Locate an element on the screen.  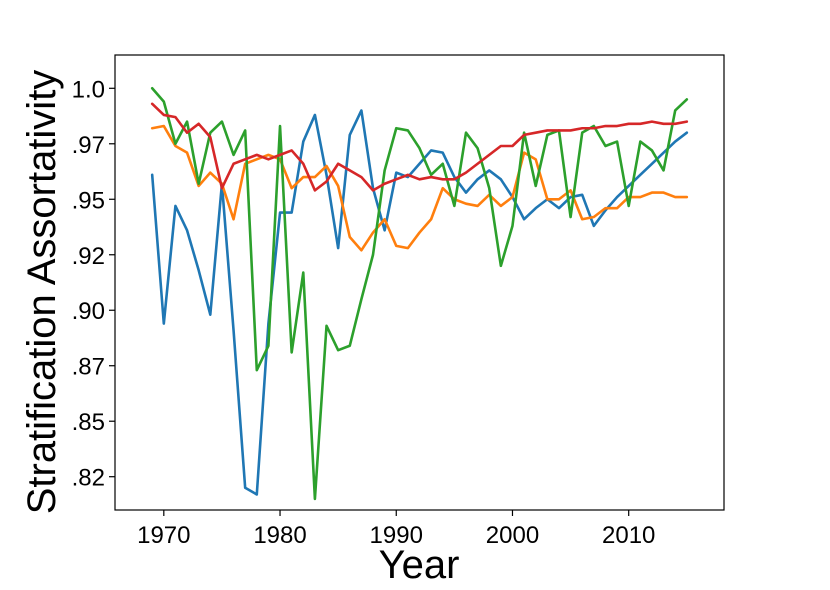
y-axis: .82 .85 .87 .90 .92 .95 .97 1.0 is located at coordinates (93, 284).